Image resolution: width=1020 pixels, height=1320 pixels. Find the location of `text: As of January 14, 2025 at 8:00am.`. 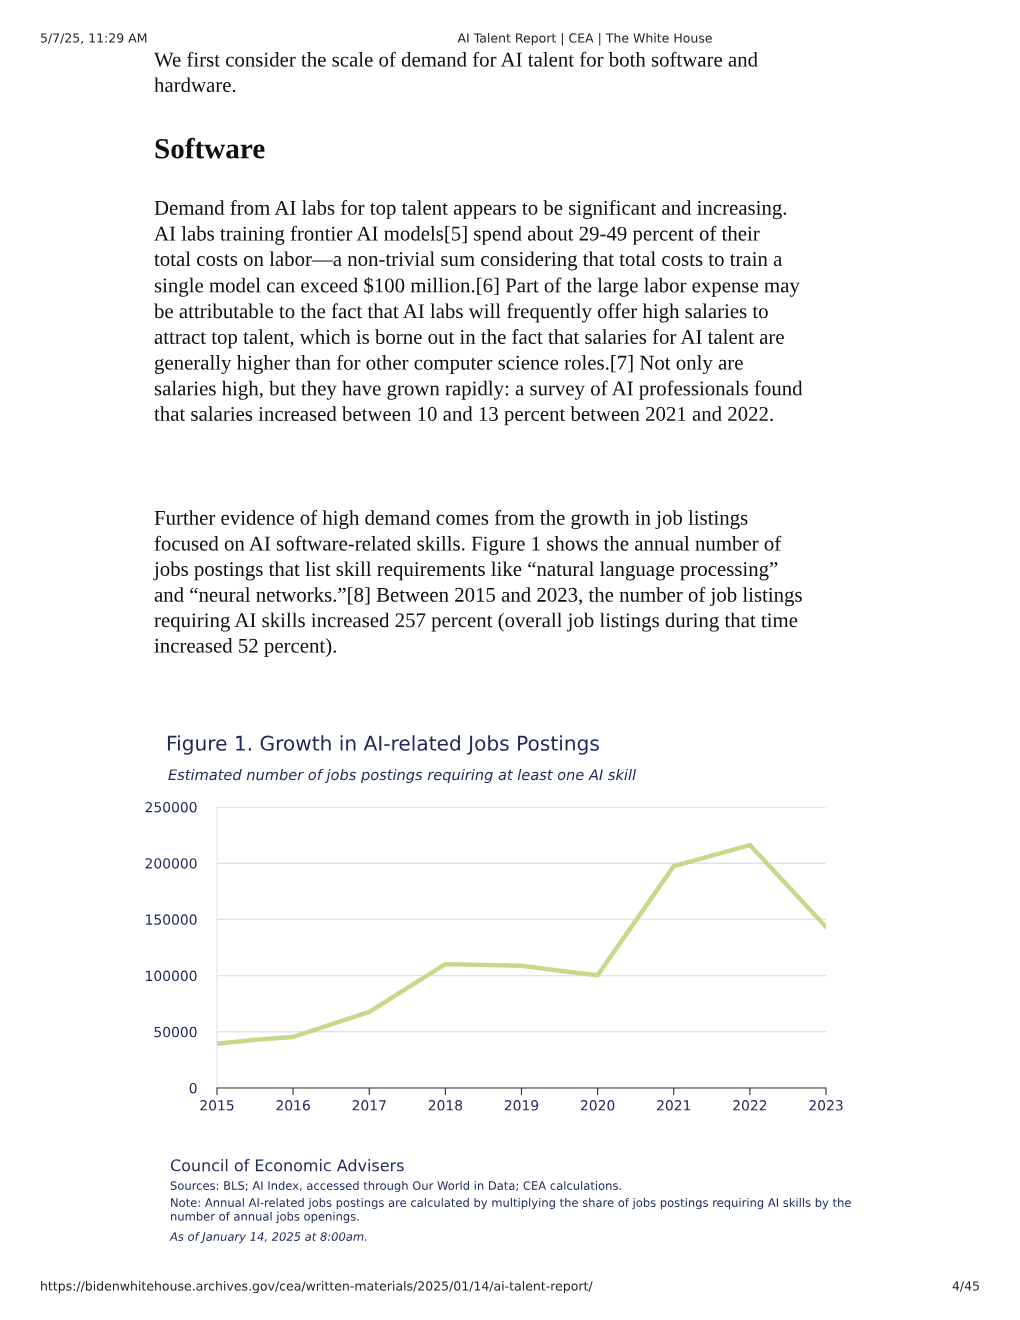

text: As of January 14, 2025 at 8:00am. is located at coordinates (268, 1238).